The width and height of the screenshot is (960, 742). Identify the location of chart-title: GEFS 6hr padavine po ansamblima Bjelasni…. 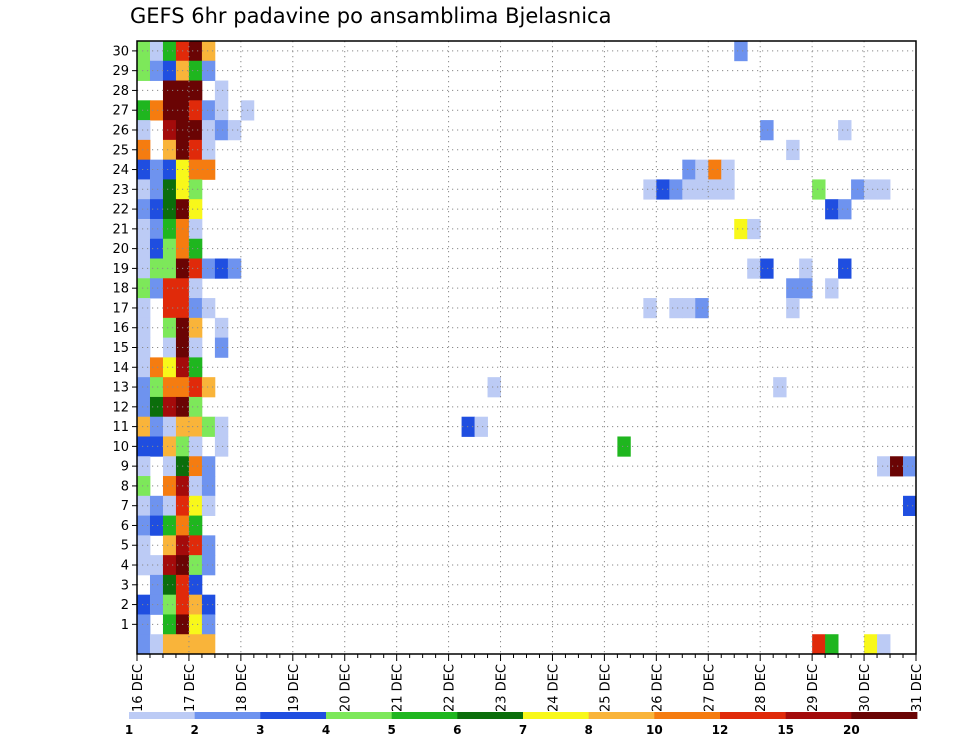
(371, 16).